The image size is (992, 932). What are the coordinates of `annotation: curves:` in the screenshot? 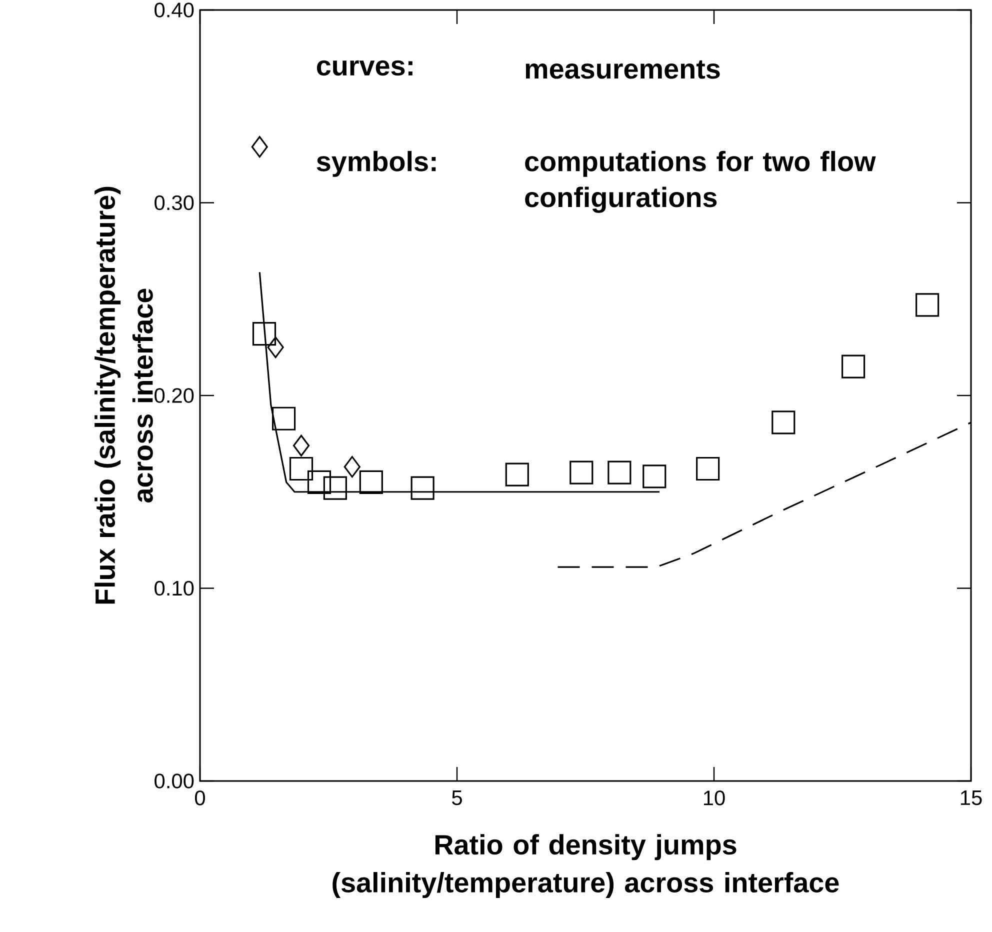 It's located at (364, 68).